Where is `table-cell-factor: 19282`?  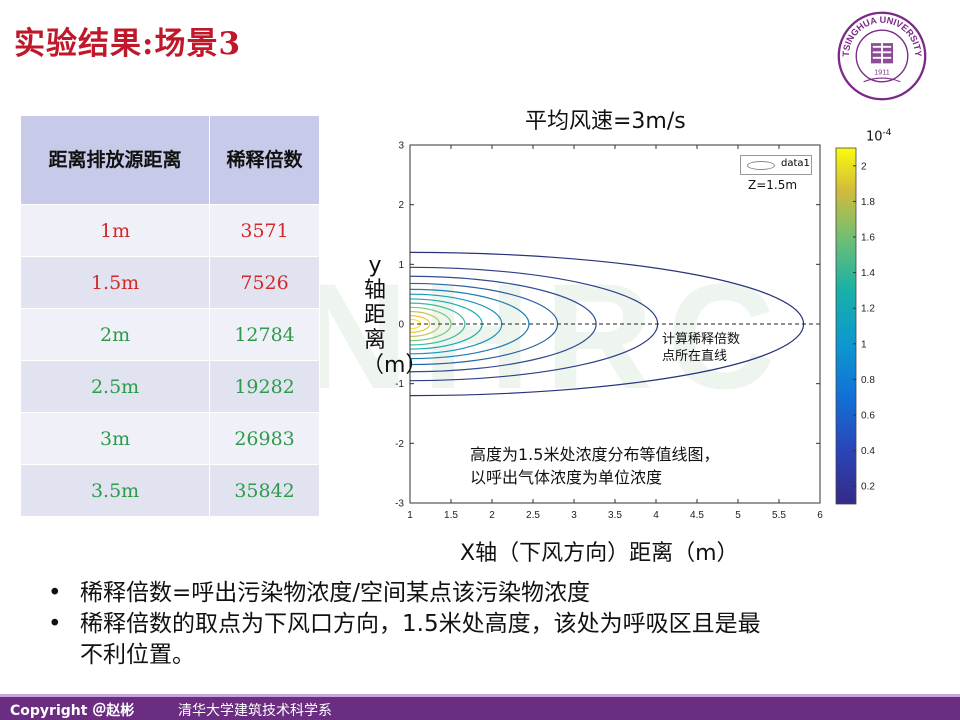
table-cell-factor: 19282 is located at coordinates (264, 386).